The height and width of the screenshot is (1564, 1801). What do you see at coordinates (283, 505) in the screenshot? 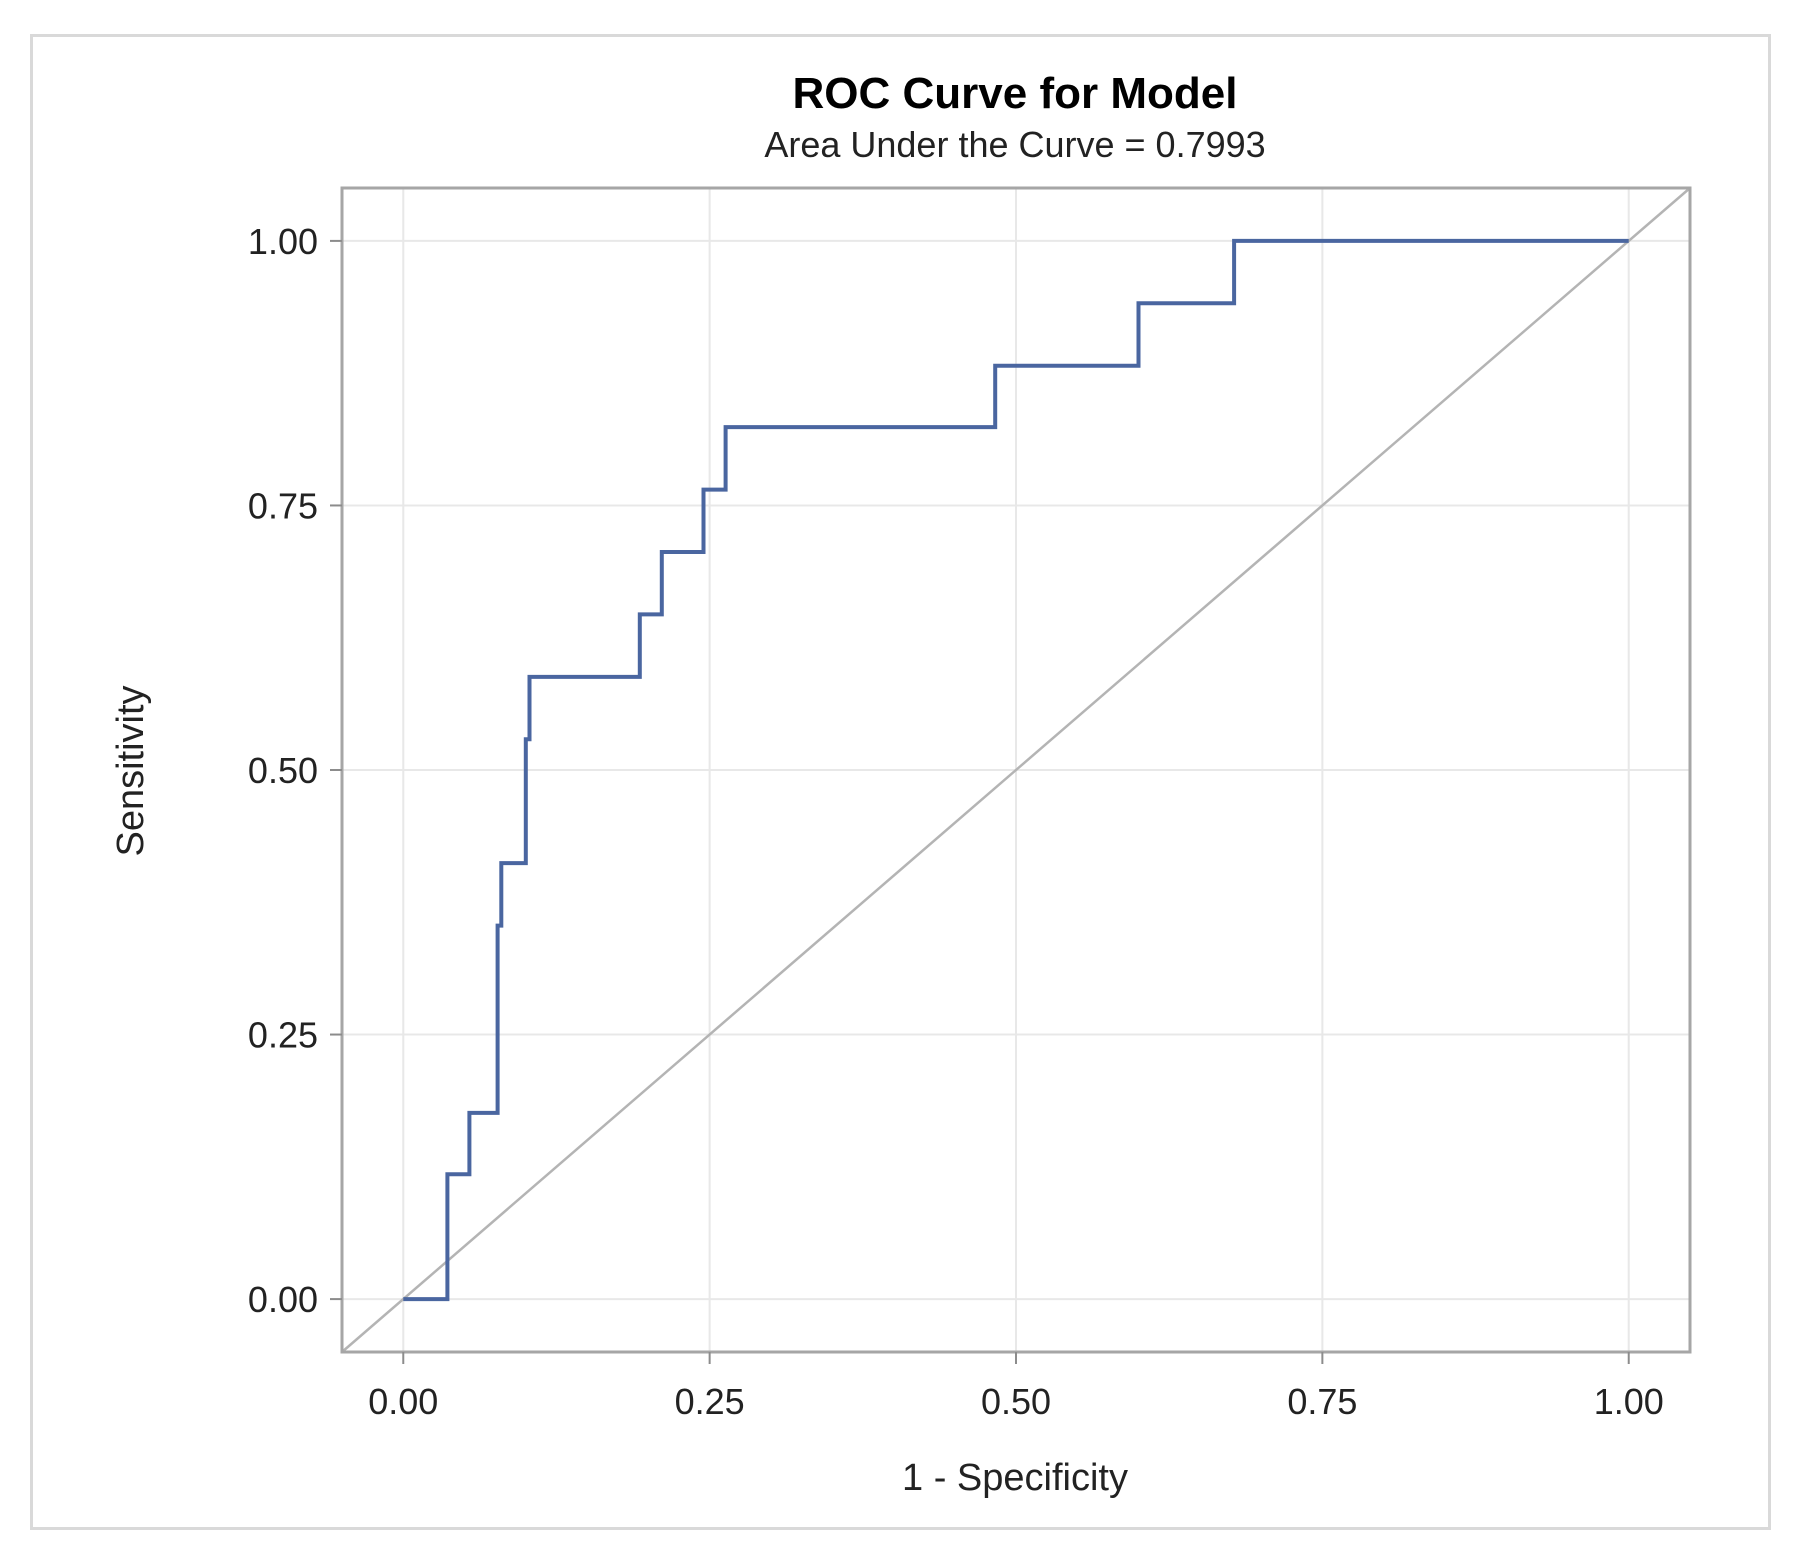
I see `y-tick-label-3: 0.75` at bounding box center [283, 505].